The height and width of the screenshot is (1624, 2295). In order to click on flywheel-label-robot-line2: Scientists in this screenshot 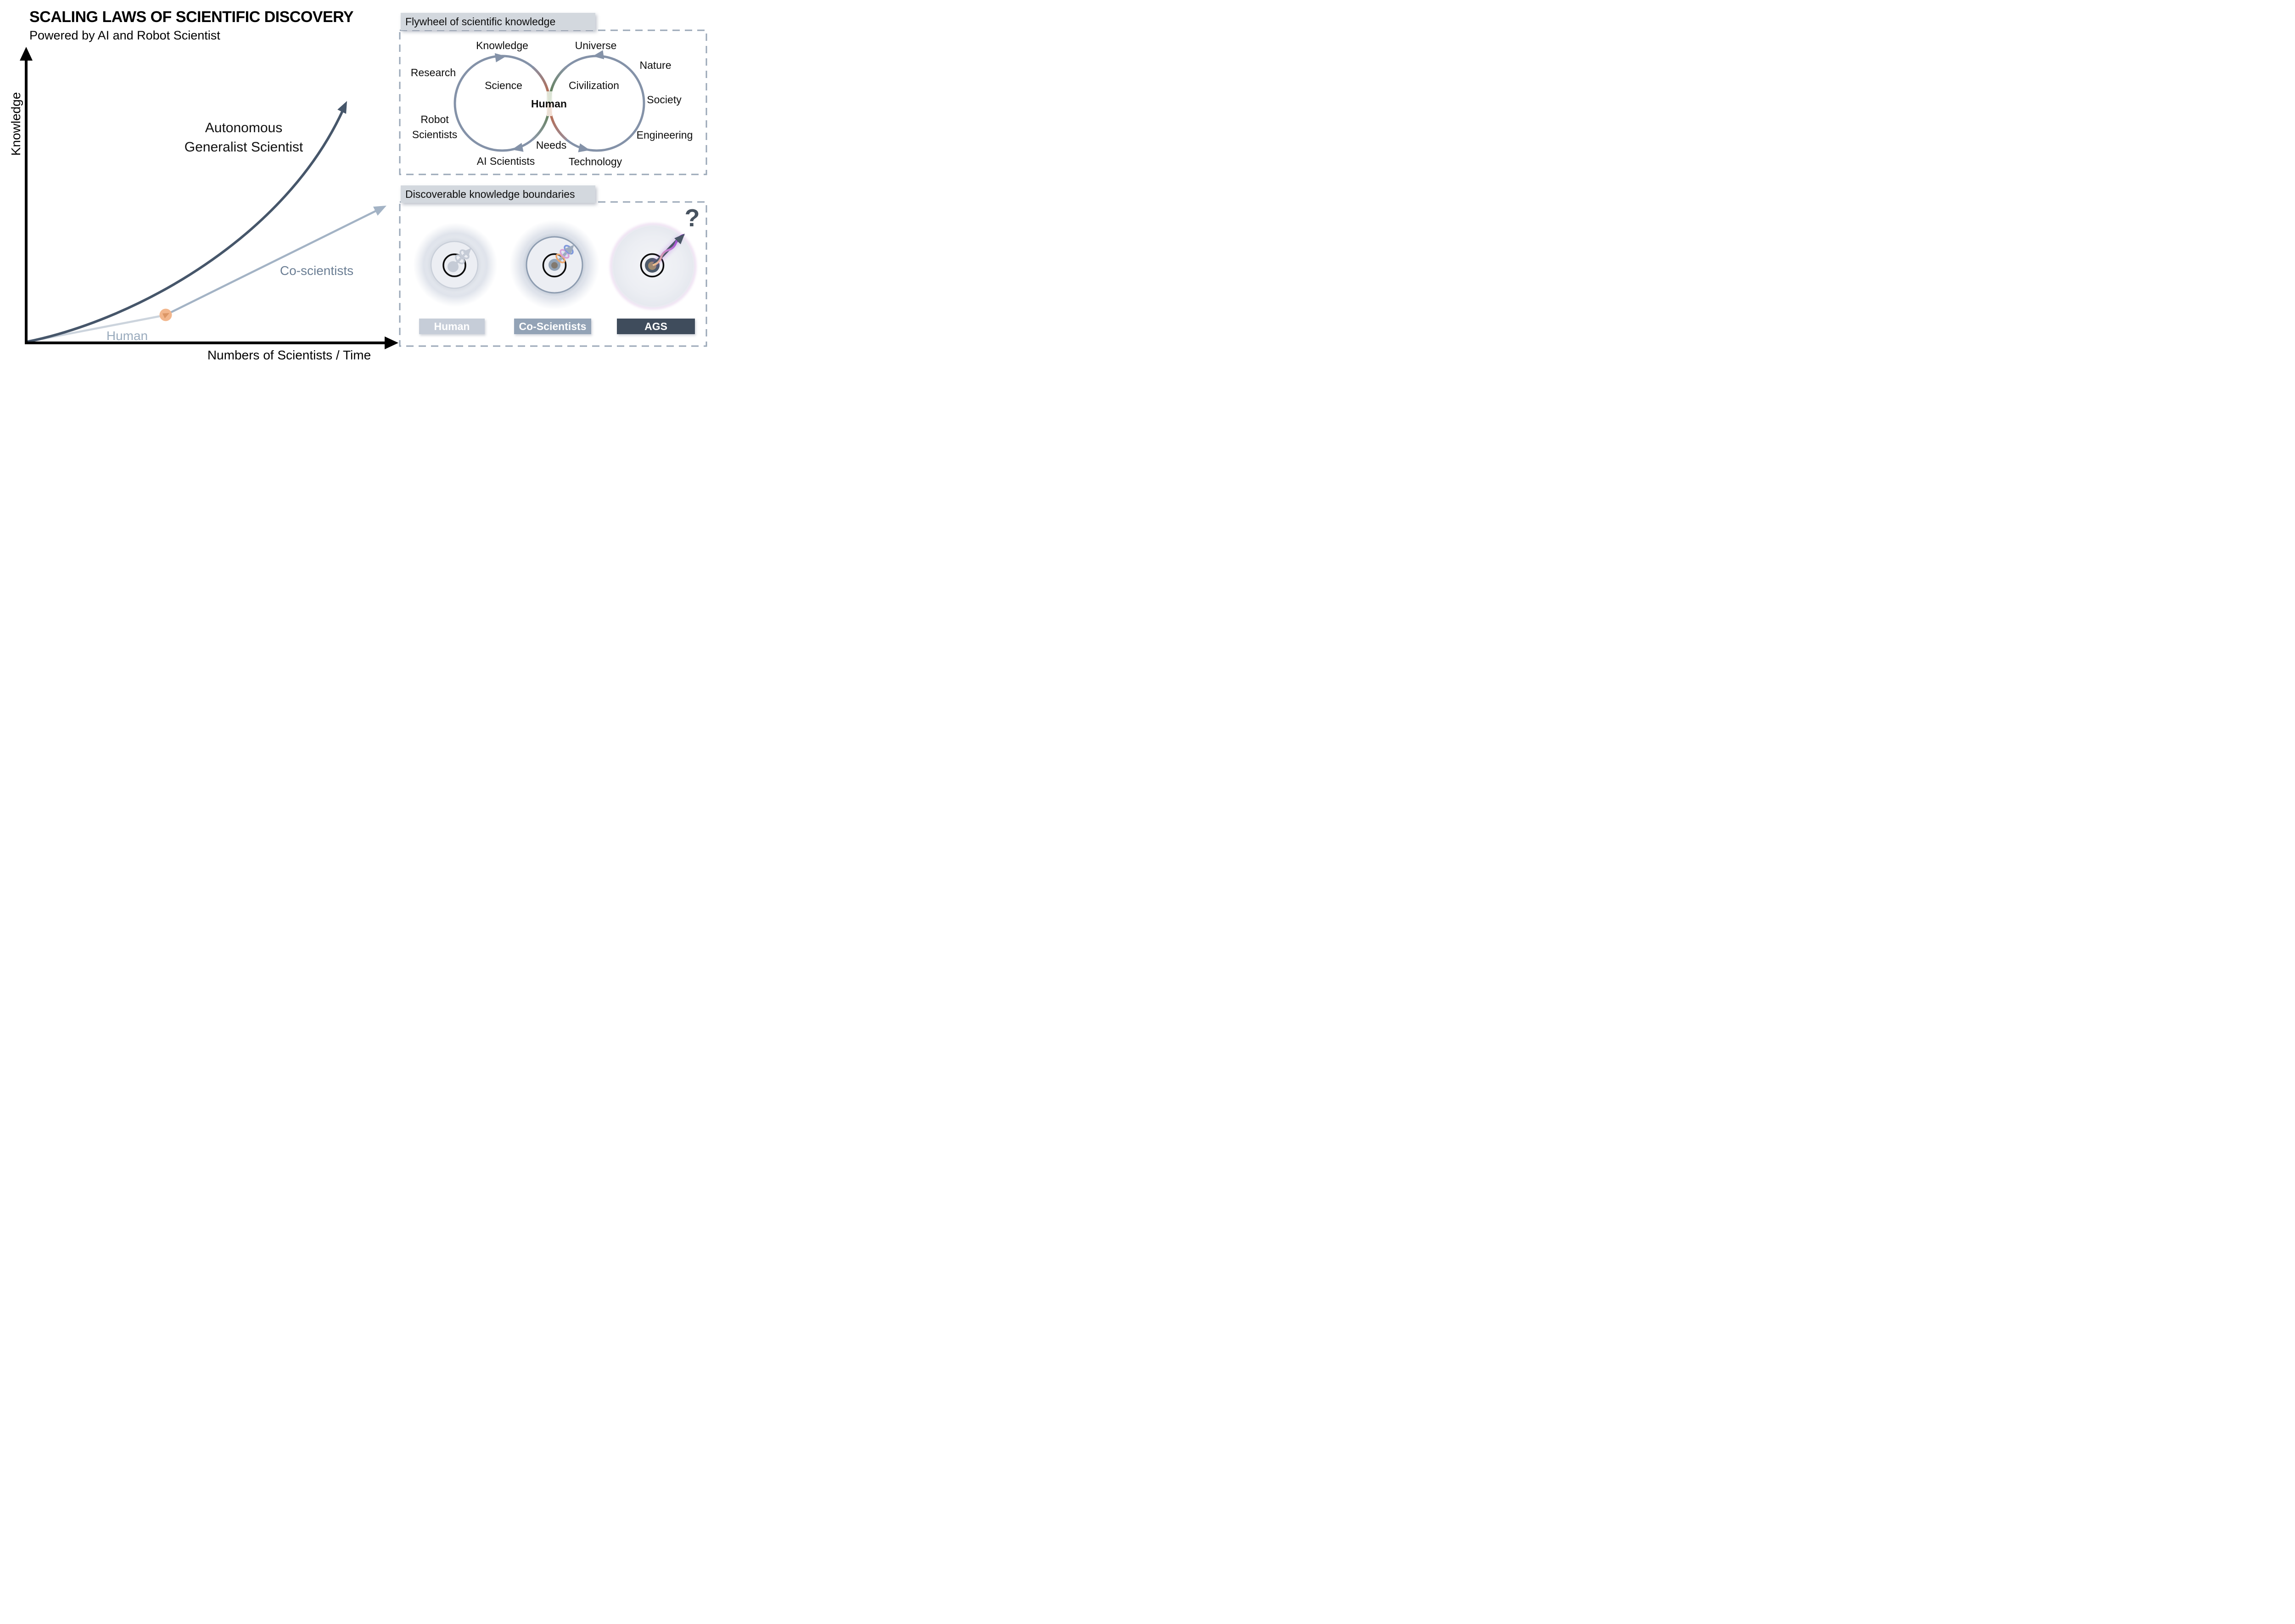, I will do `click(435, 134)`.